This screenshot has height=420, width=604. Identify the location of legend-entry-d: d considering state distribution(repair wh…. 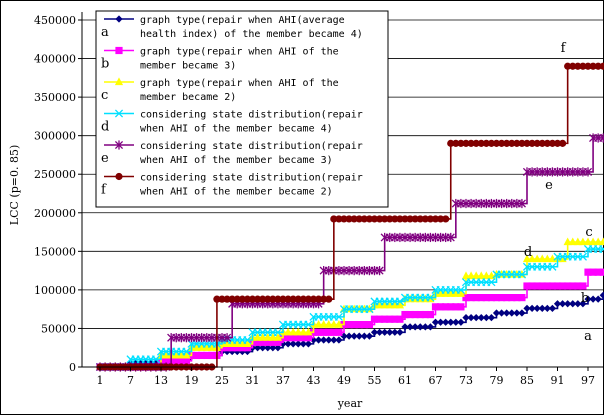
(232, 122).